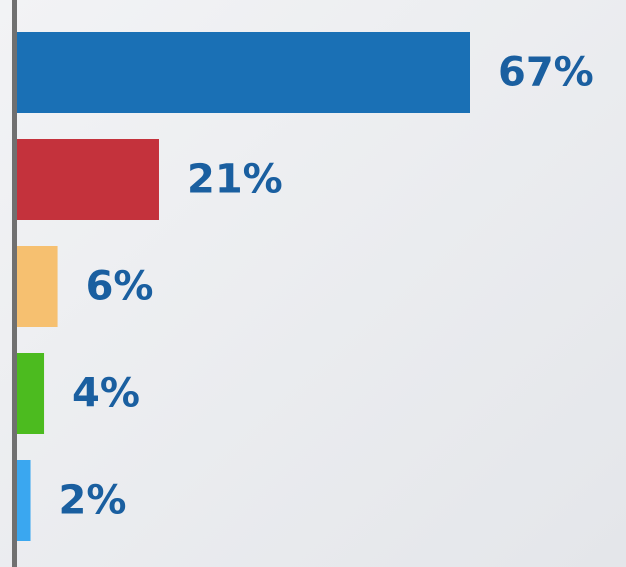 The image size is (626, 567). Describe the element at coordinates (93, 501) in the screenshot. I see `value-label: 2%` at that location.